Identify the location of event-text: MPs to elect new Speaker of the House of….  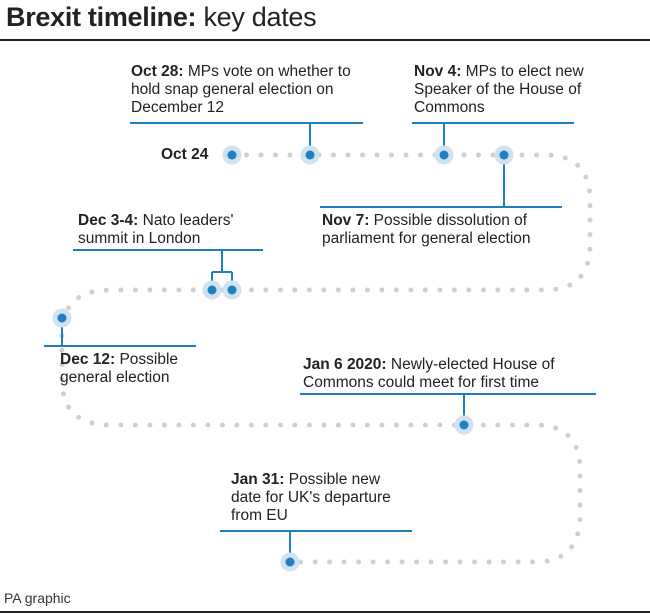
(499, 89).